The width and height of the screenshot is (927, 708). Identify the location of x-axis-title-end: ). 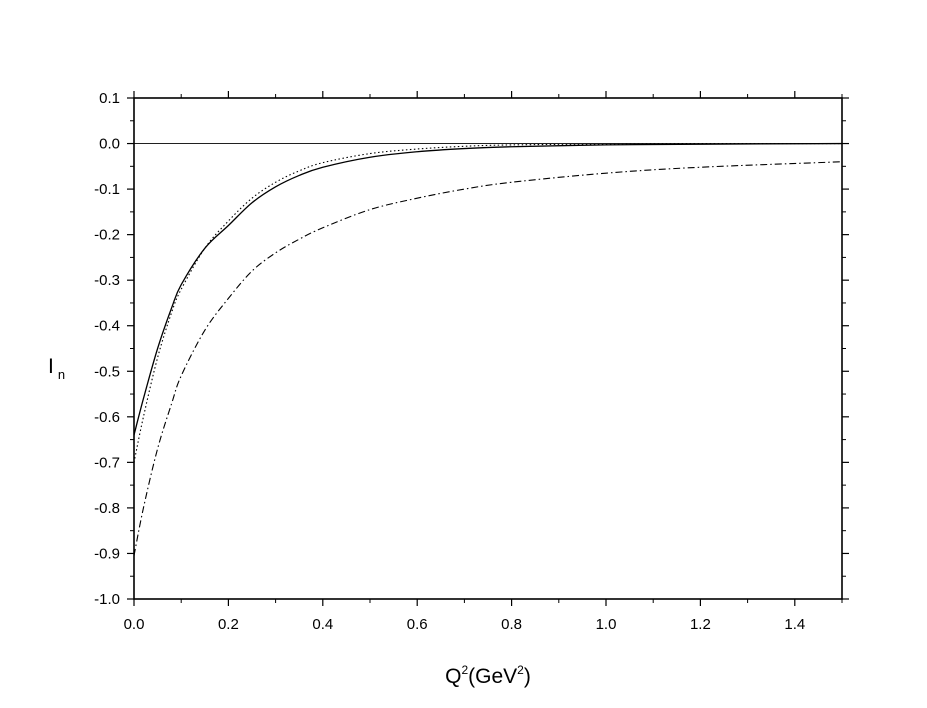
(527, 676).